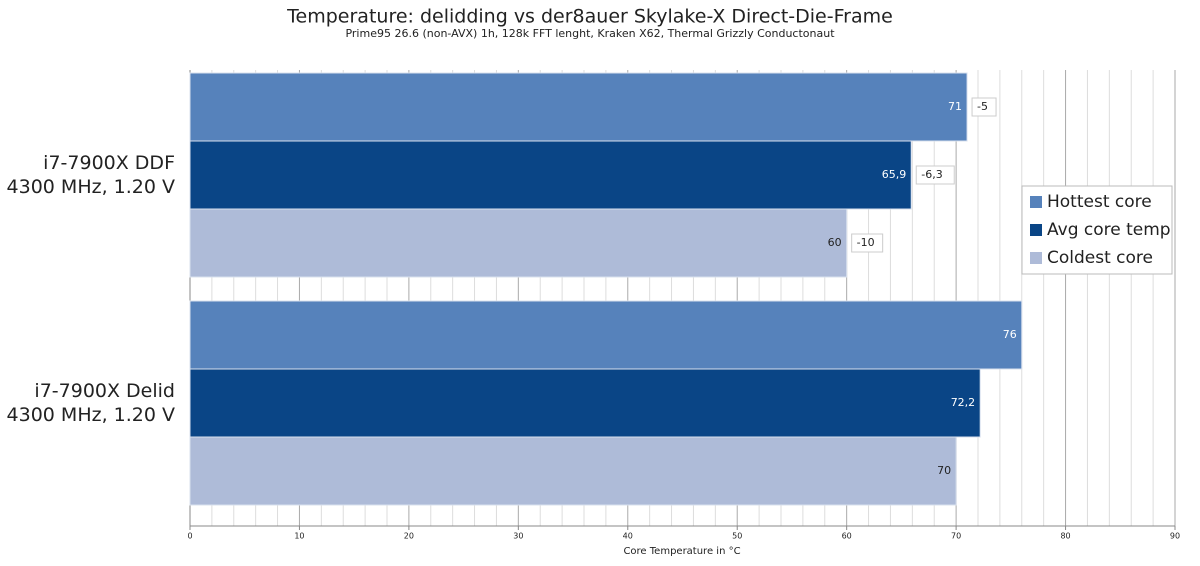 This screenshot has height=566, width=1200. I want to click on x-tick-label: 20, so click(409, 536).